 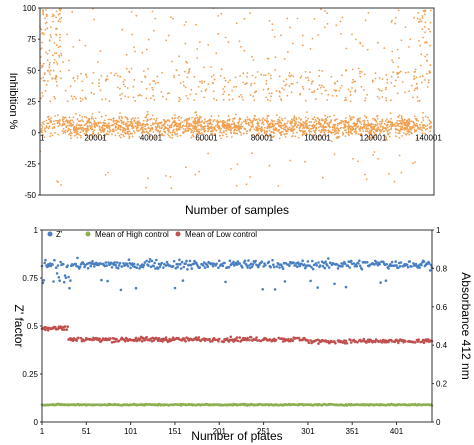 I want to click on x-tick-label: 301, so click(x=308, y=431).